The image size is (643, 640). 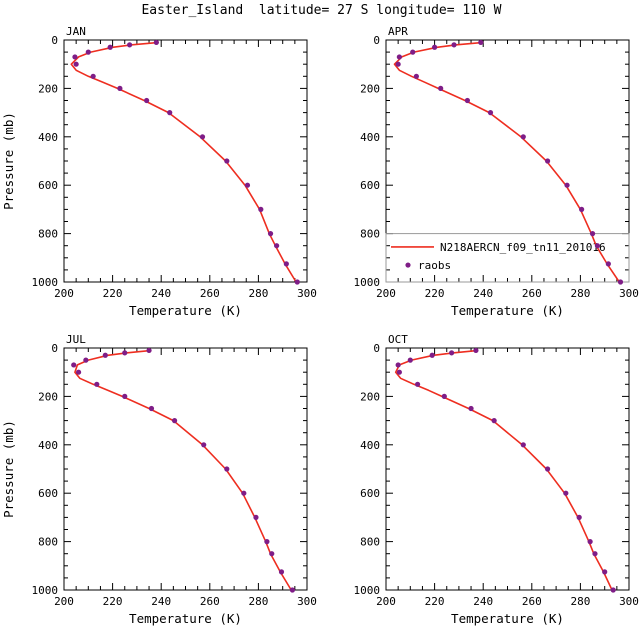 I want to click on legend-box, so click(x=507, y=258).